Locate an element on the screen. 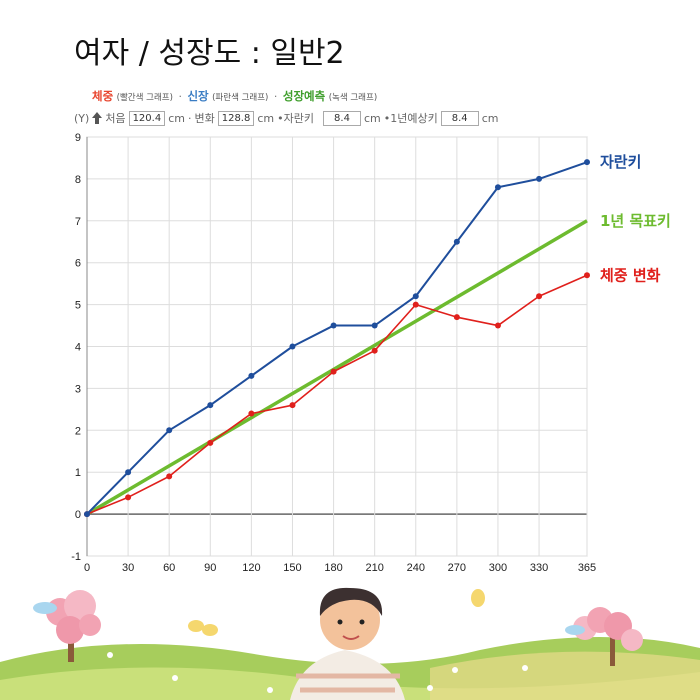 This screenshot has width=700, height=700. y-tick-label: 9 is located at coordinates (78, 138).